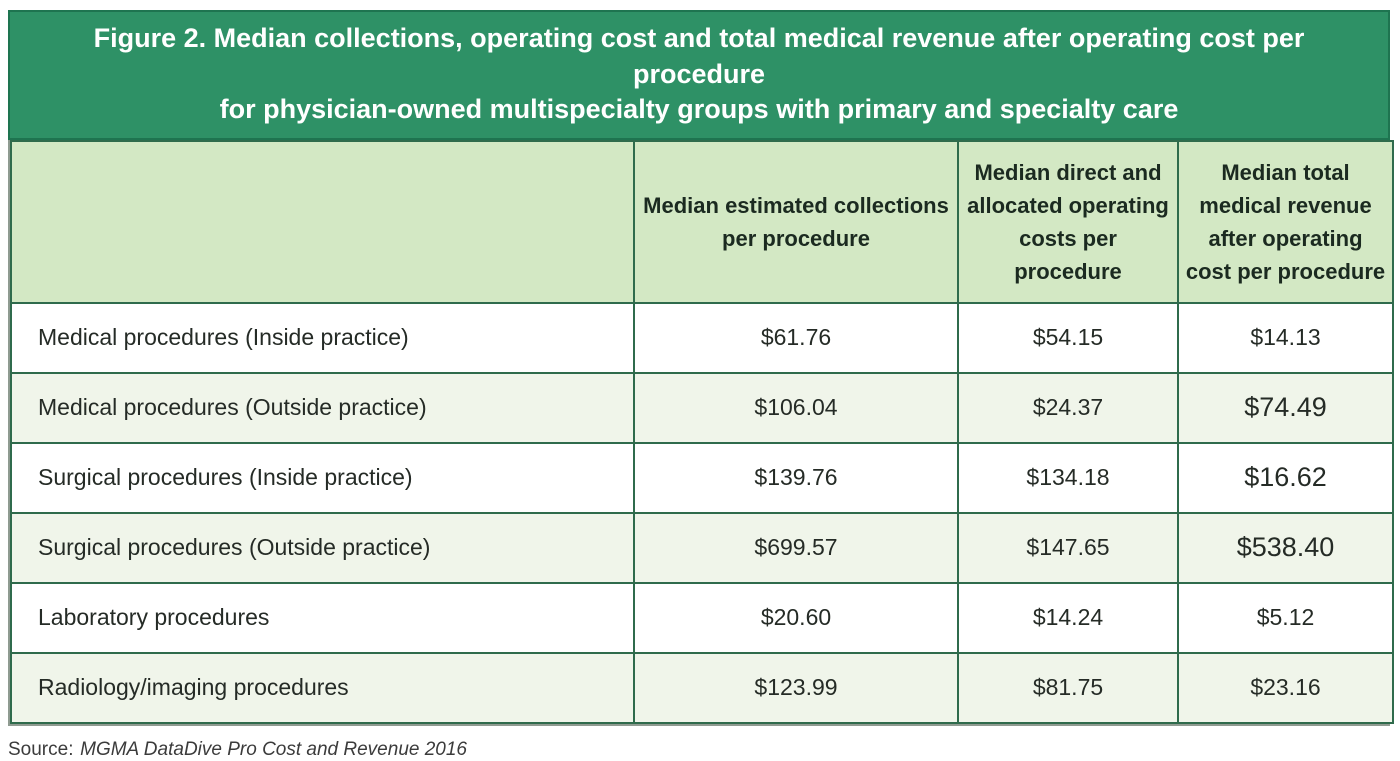  Describe the element at coordinates (1285, 547) in the screenshot. I see `value-revenue-after-cost: $538.40` at that location.